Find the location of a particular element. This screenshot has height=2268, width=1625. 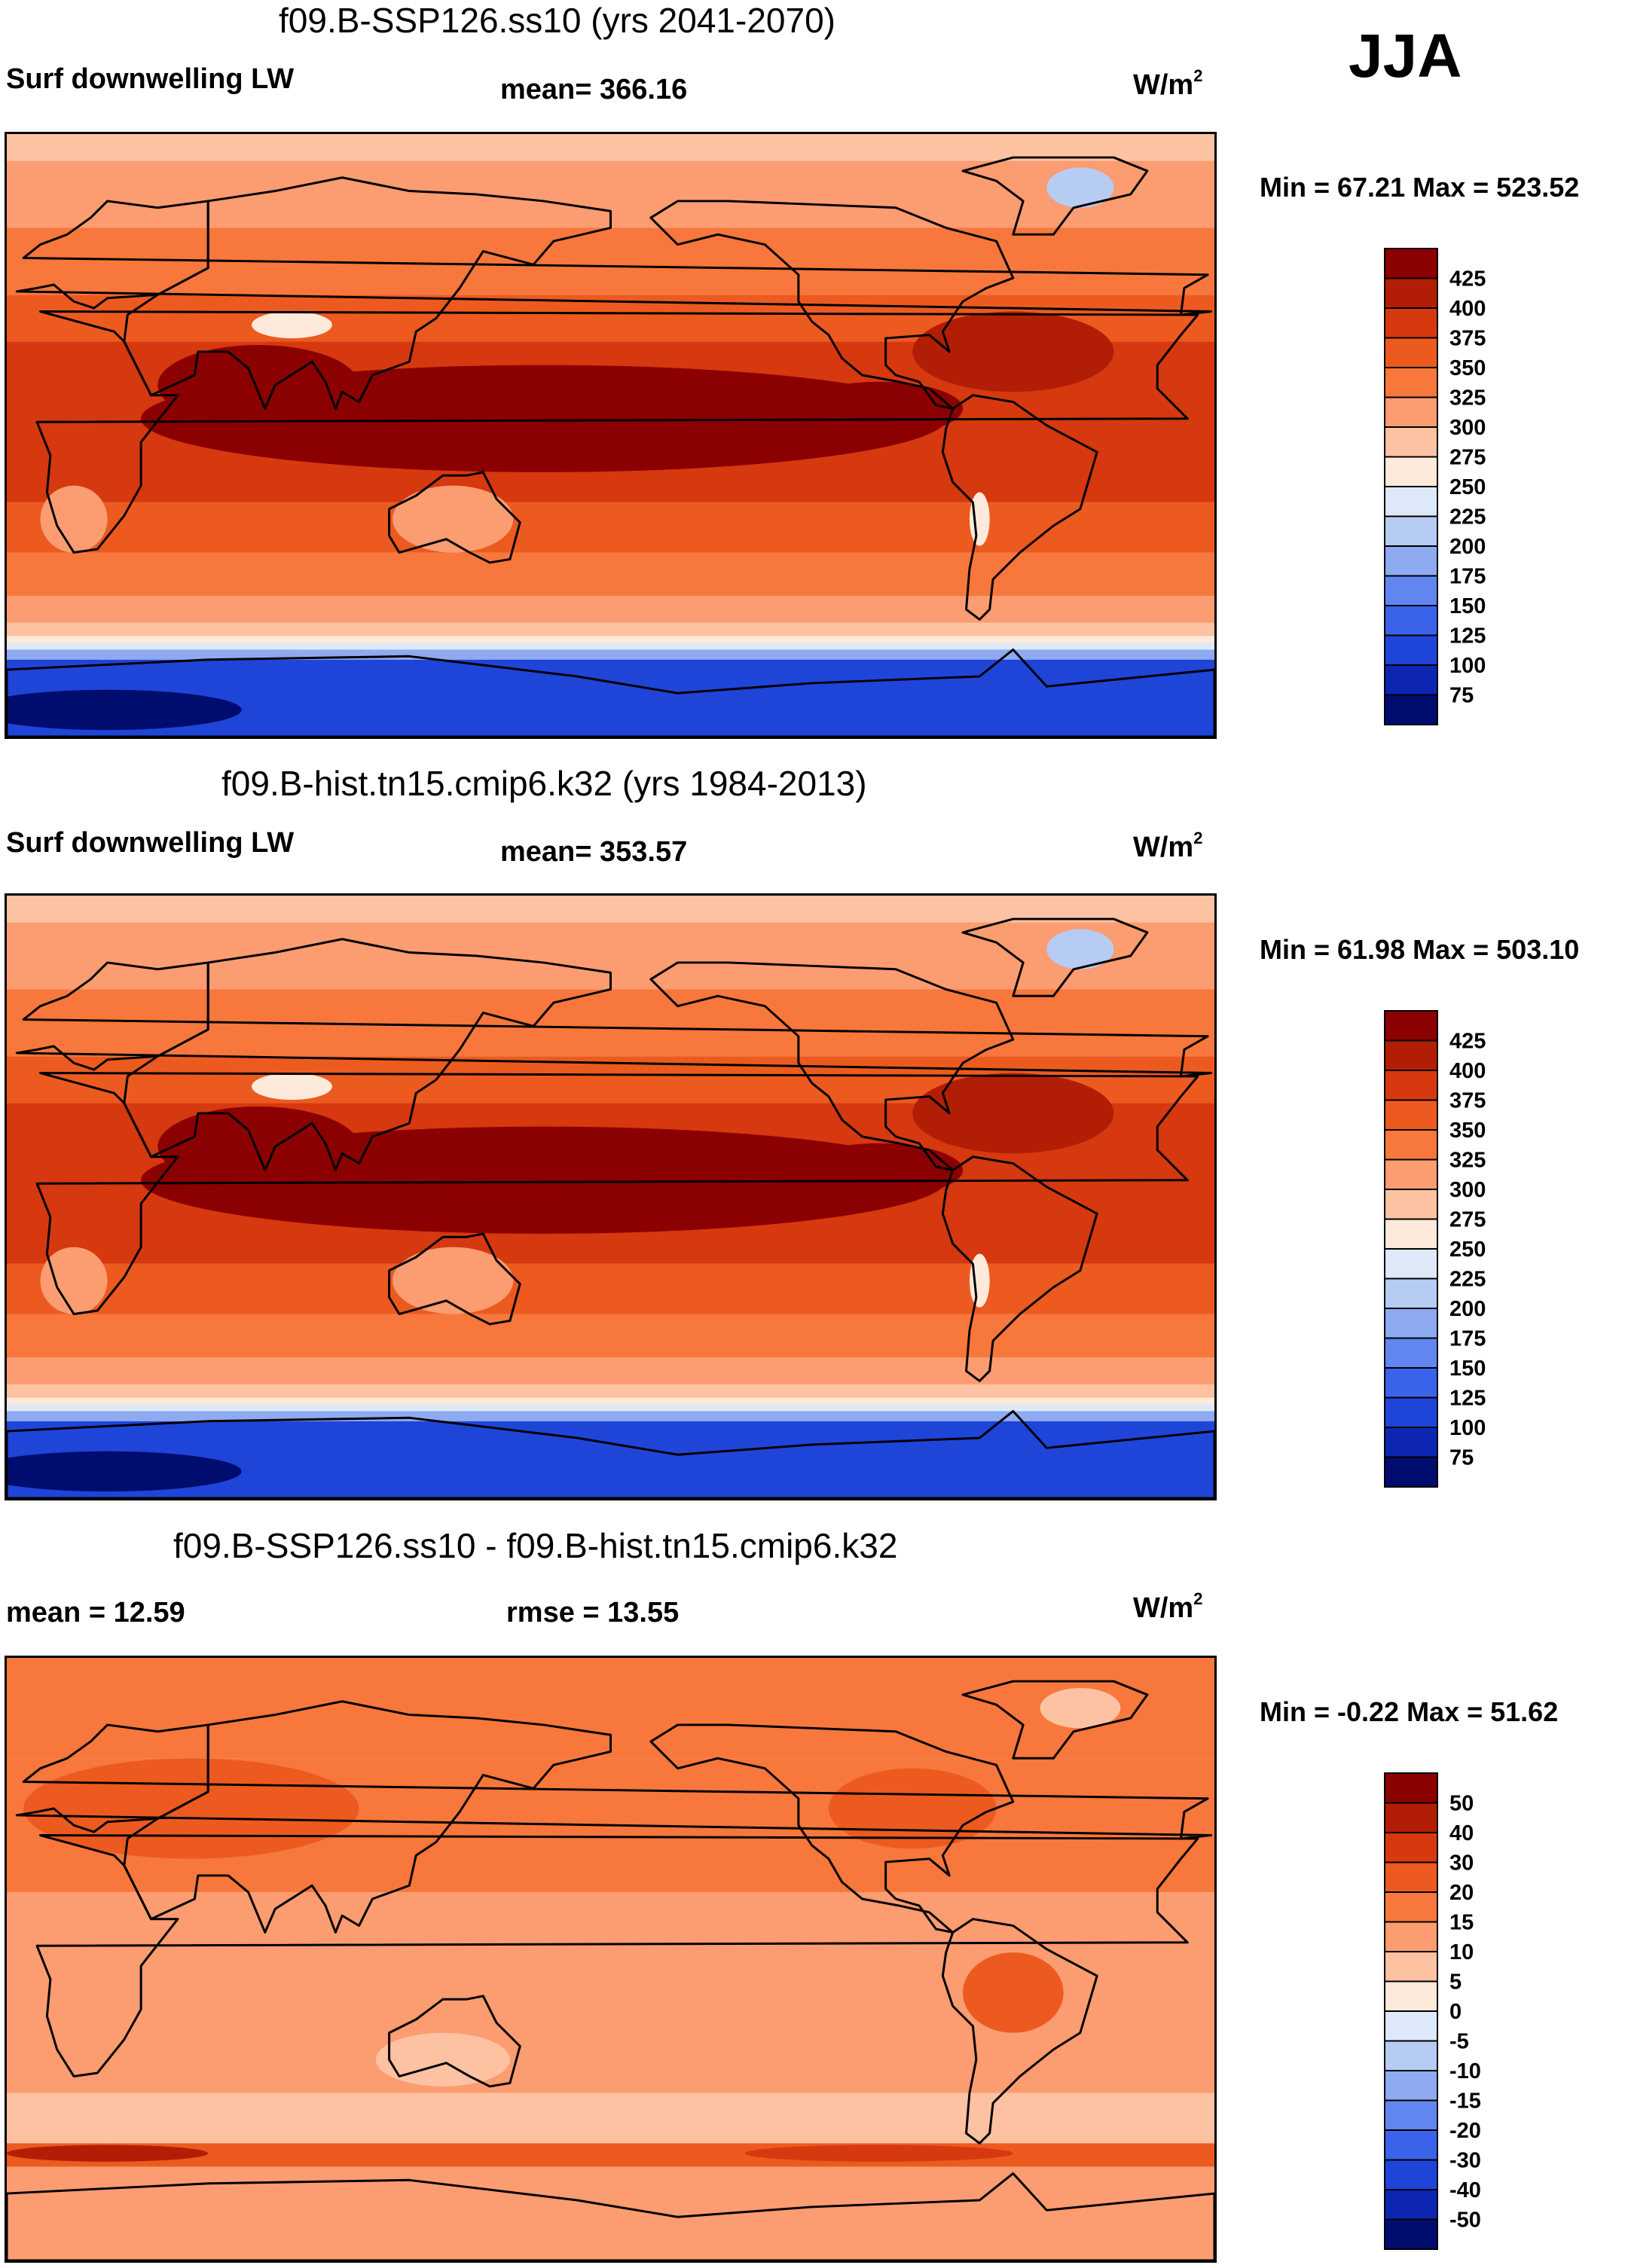

panel-3-band-southern-ocean is located at coordinates (610, 2155).